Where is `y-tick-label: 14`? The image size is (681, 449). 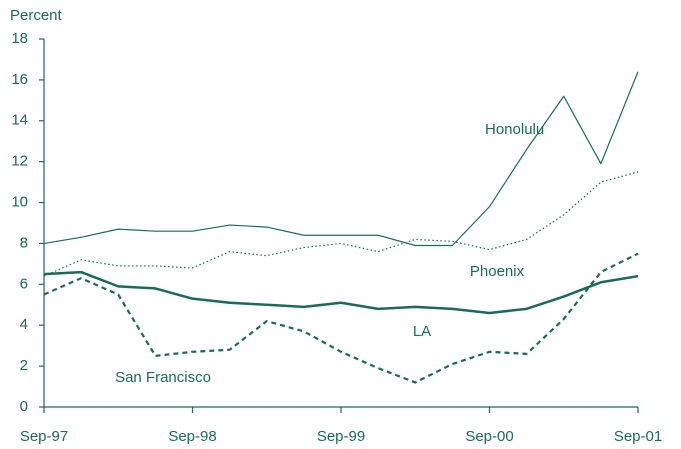 y-tick-label: 14 is located at coordinates (19, 120).